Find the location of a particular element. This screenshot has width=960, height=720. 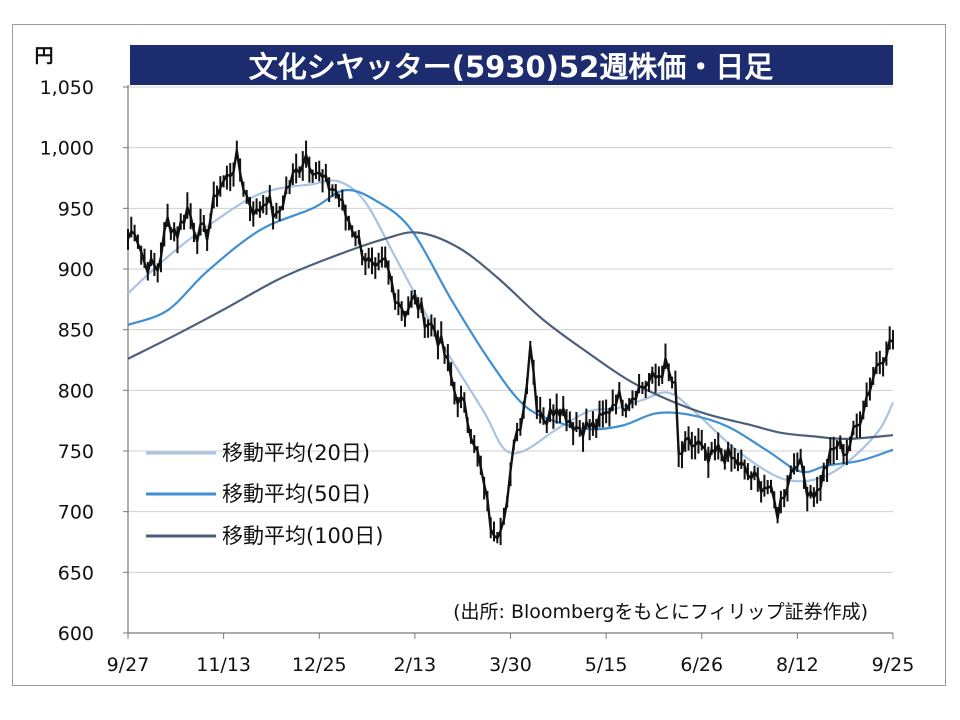

y-tick-label: 850 is located at coordinates (76, 331).